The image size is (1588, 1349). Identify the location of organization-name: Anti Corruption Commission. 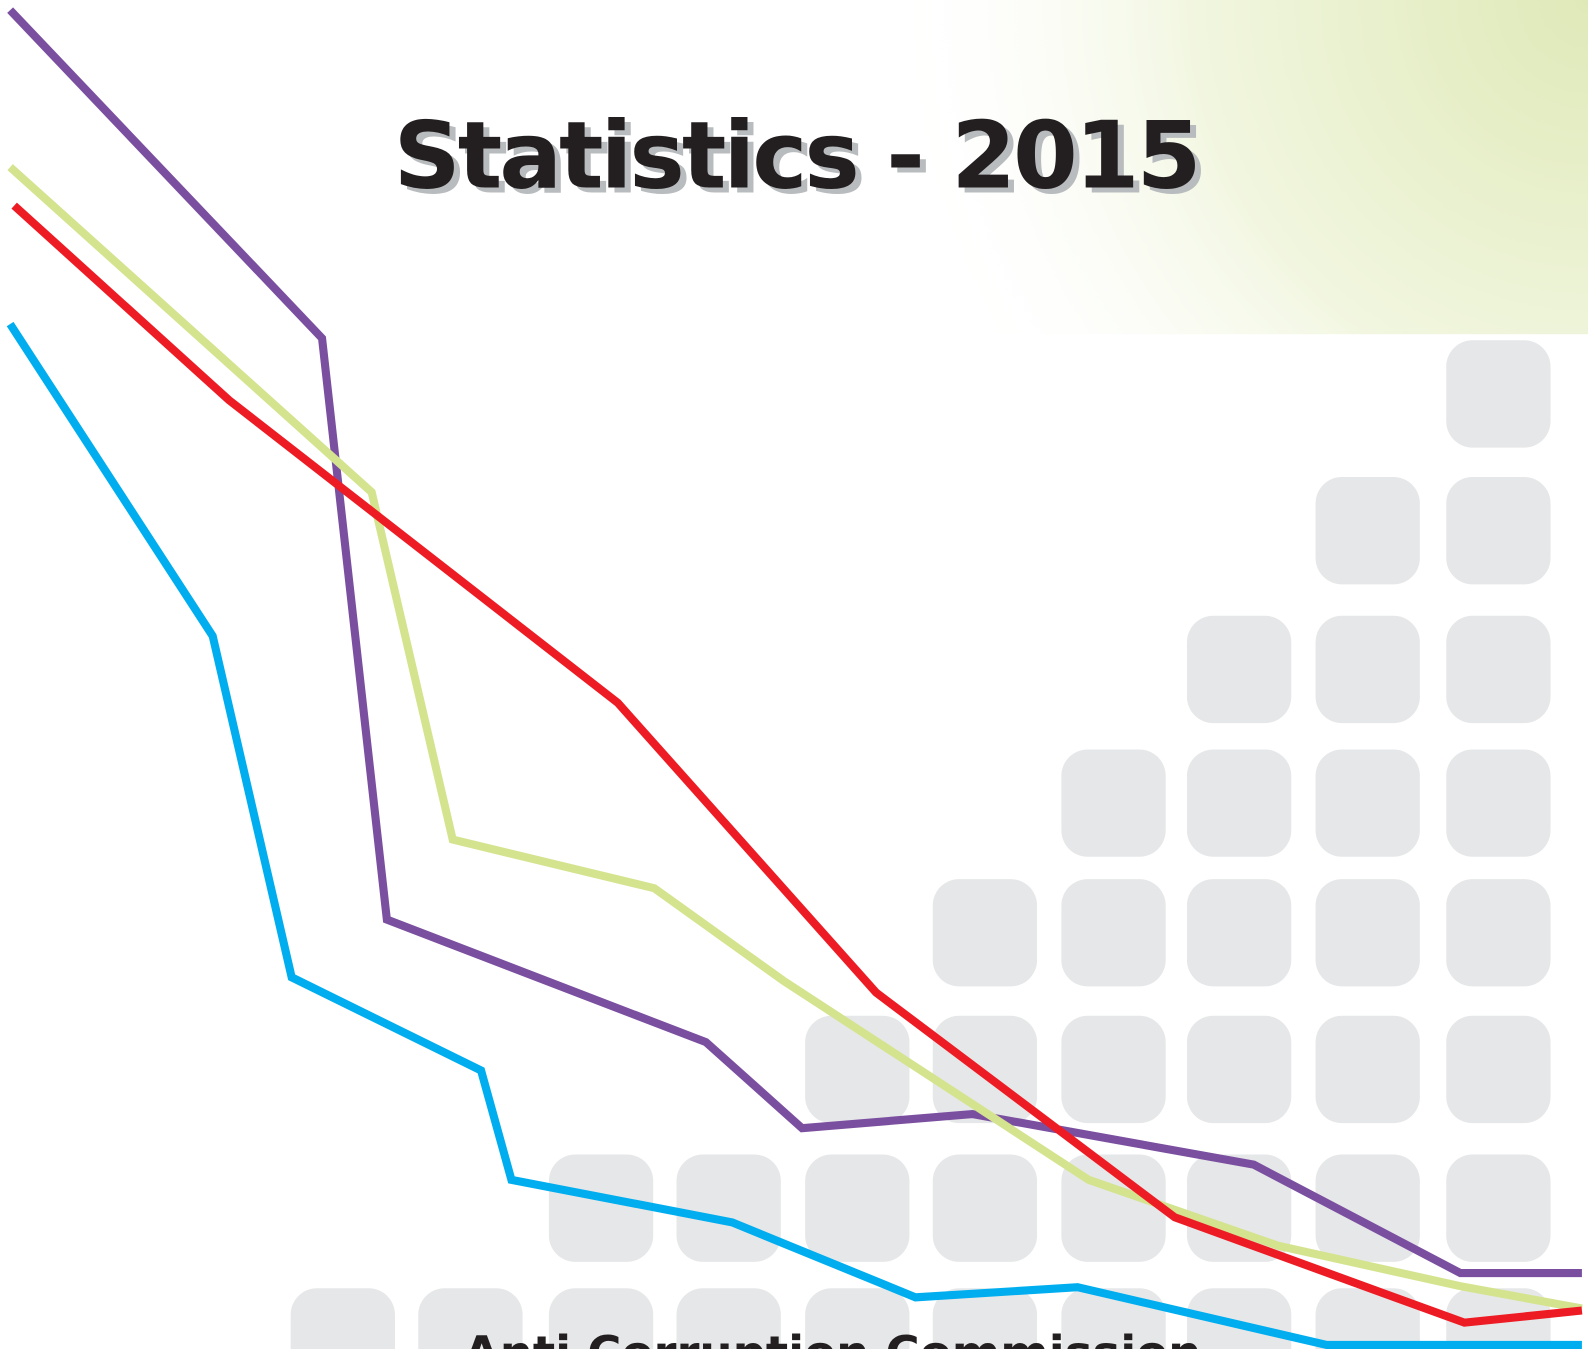
(833, 1337).